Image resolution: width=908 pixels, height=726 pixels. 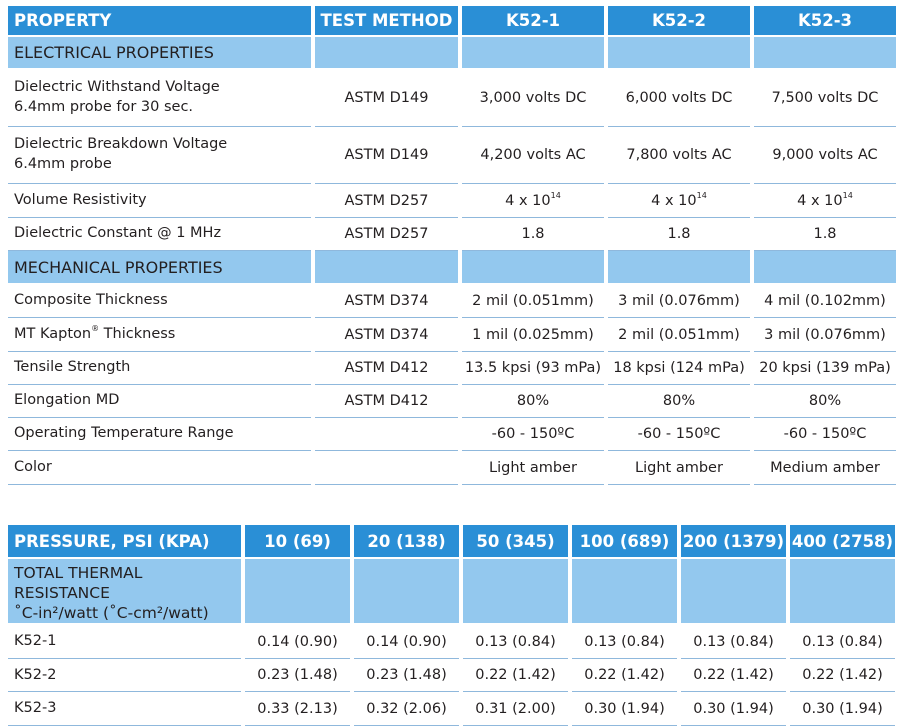 What do you see at coordinates (159, 368) in the screenshot?
I see `property-name: Tensile Strength` at bounding box center [159, 368].